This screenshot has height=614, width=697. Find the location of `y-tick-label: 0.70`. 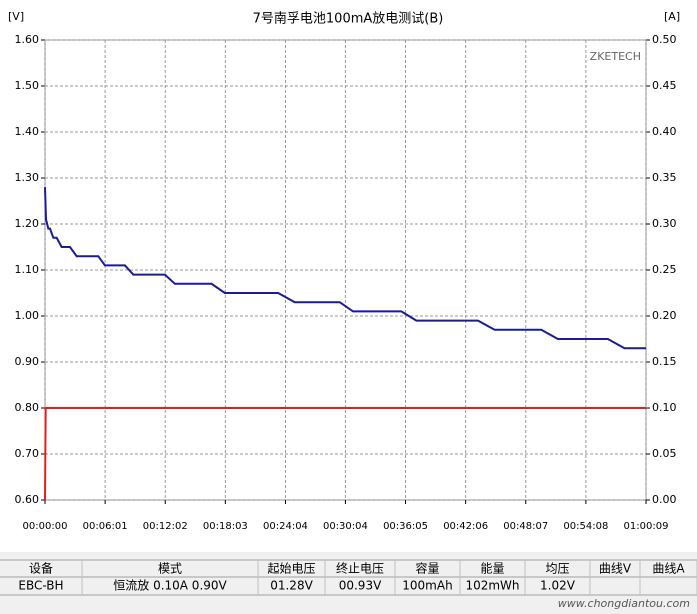

y-tick-label: 0.70 is located at coordinates (27, 453).